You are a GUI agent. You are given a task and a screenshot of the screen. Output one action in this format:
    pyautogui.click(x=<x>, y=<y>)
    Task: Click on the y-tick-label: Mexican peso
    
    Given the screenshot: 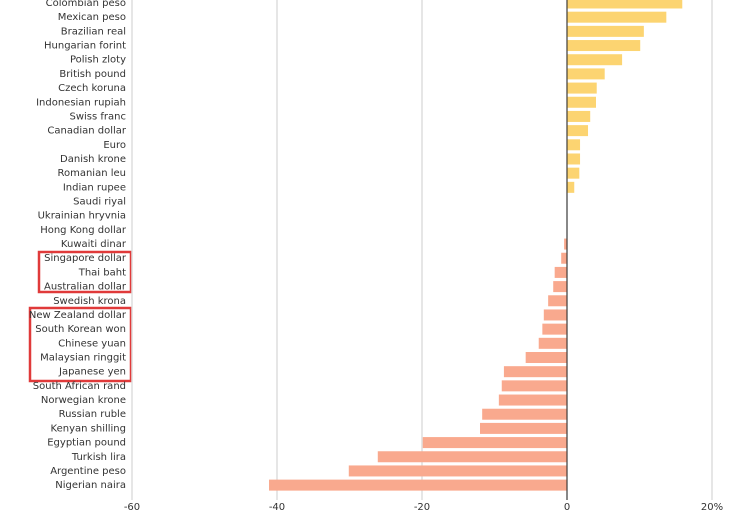 What is the action you would take?
    pyautogui.click(x=92, y=17)
    